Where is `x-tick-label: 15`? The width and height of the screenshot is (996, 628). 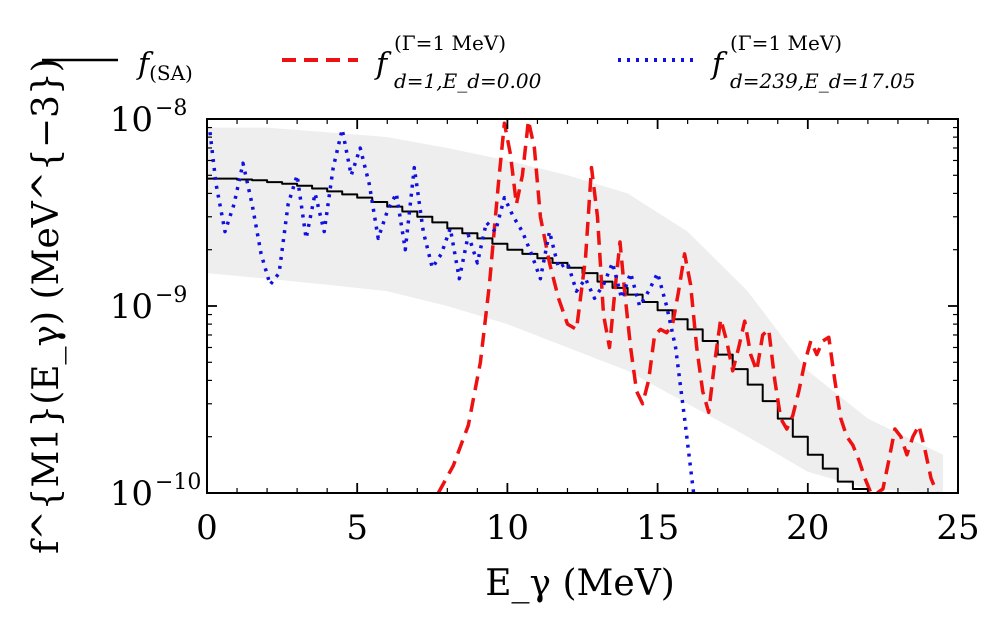 x-tick-label: 15 is located at coordinates (657, 528).